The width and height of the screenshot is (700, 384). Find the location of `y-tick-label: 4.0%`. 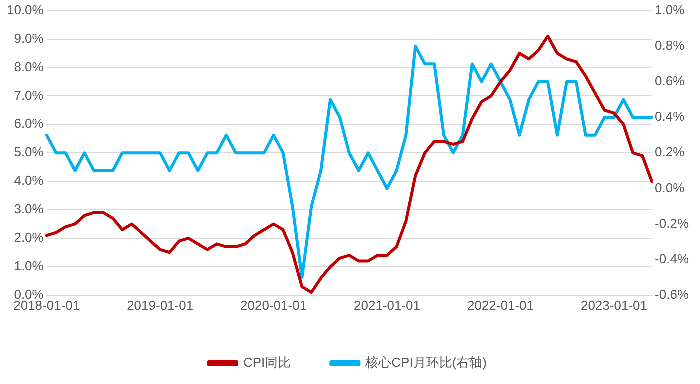

y-tick-label: 4.0% is located at coordinates (29, 180).